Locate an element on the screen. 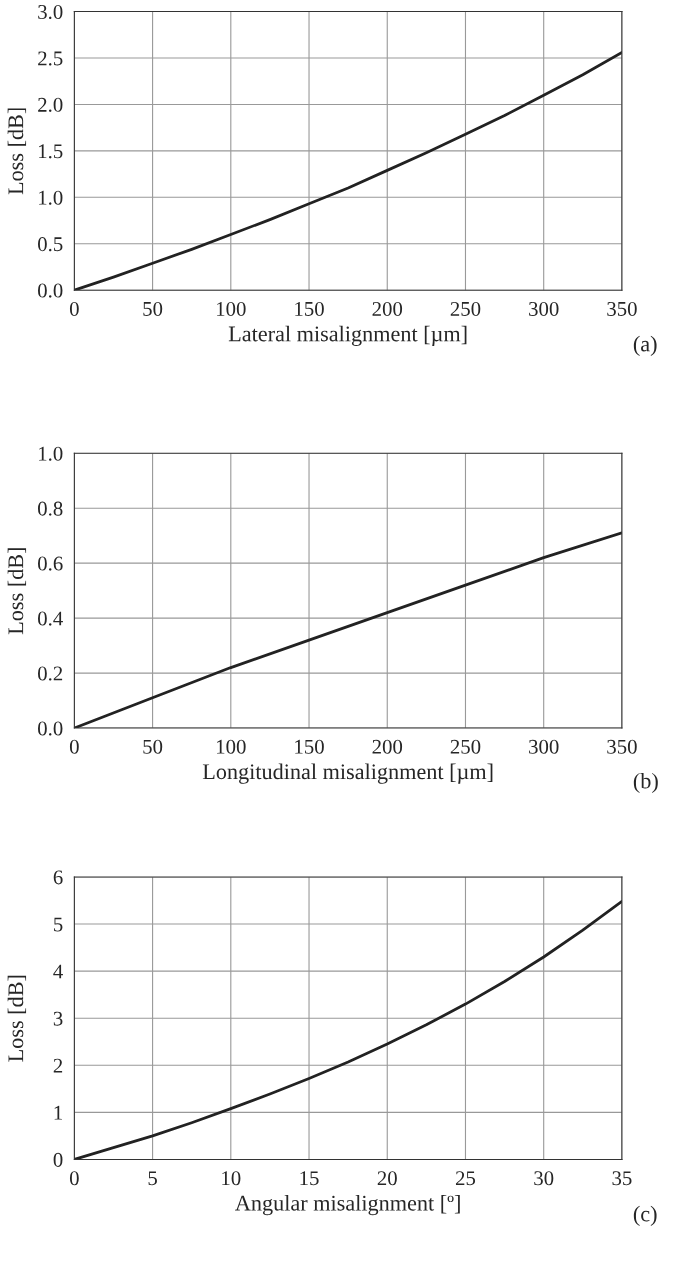 This screenshot has height=1284, width=676. x-tick-label: 5 is located at coordinates (152, 1178).